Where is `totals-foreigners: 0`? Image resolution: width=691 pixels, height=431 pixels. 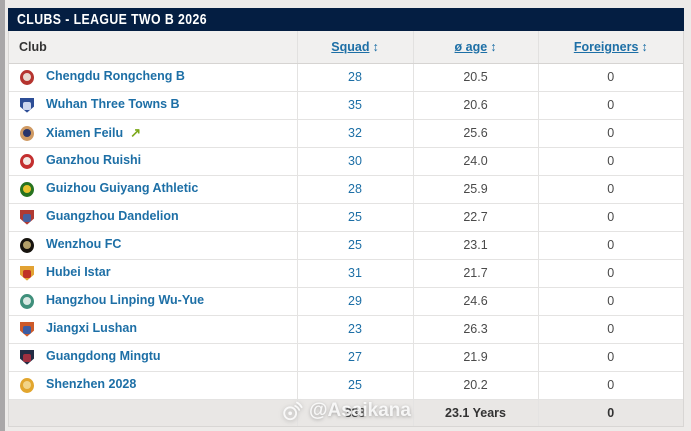
totals-foreigners: 0 is located at coordinates (610, 412).